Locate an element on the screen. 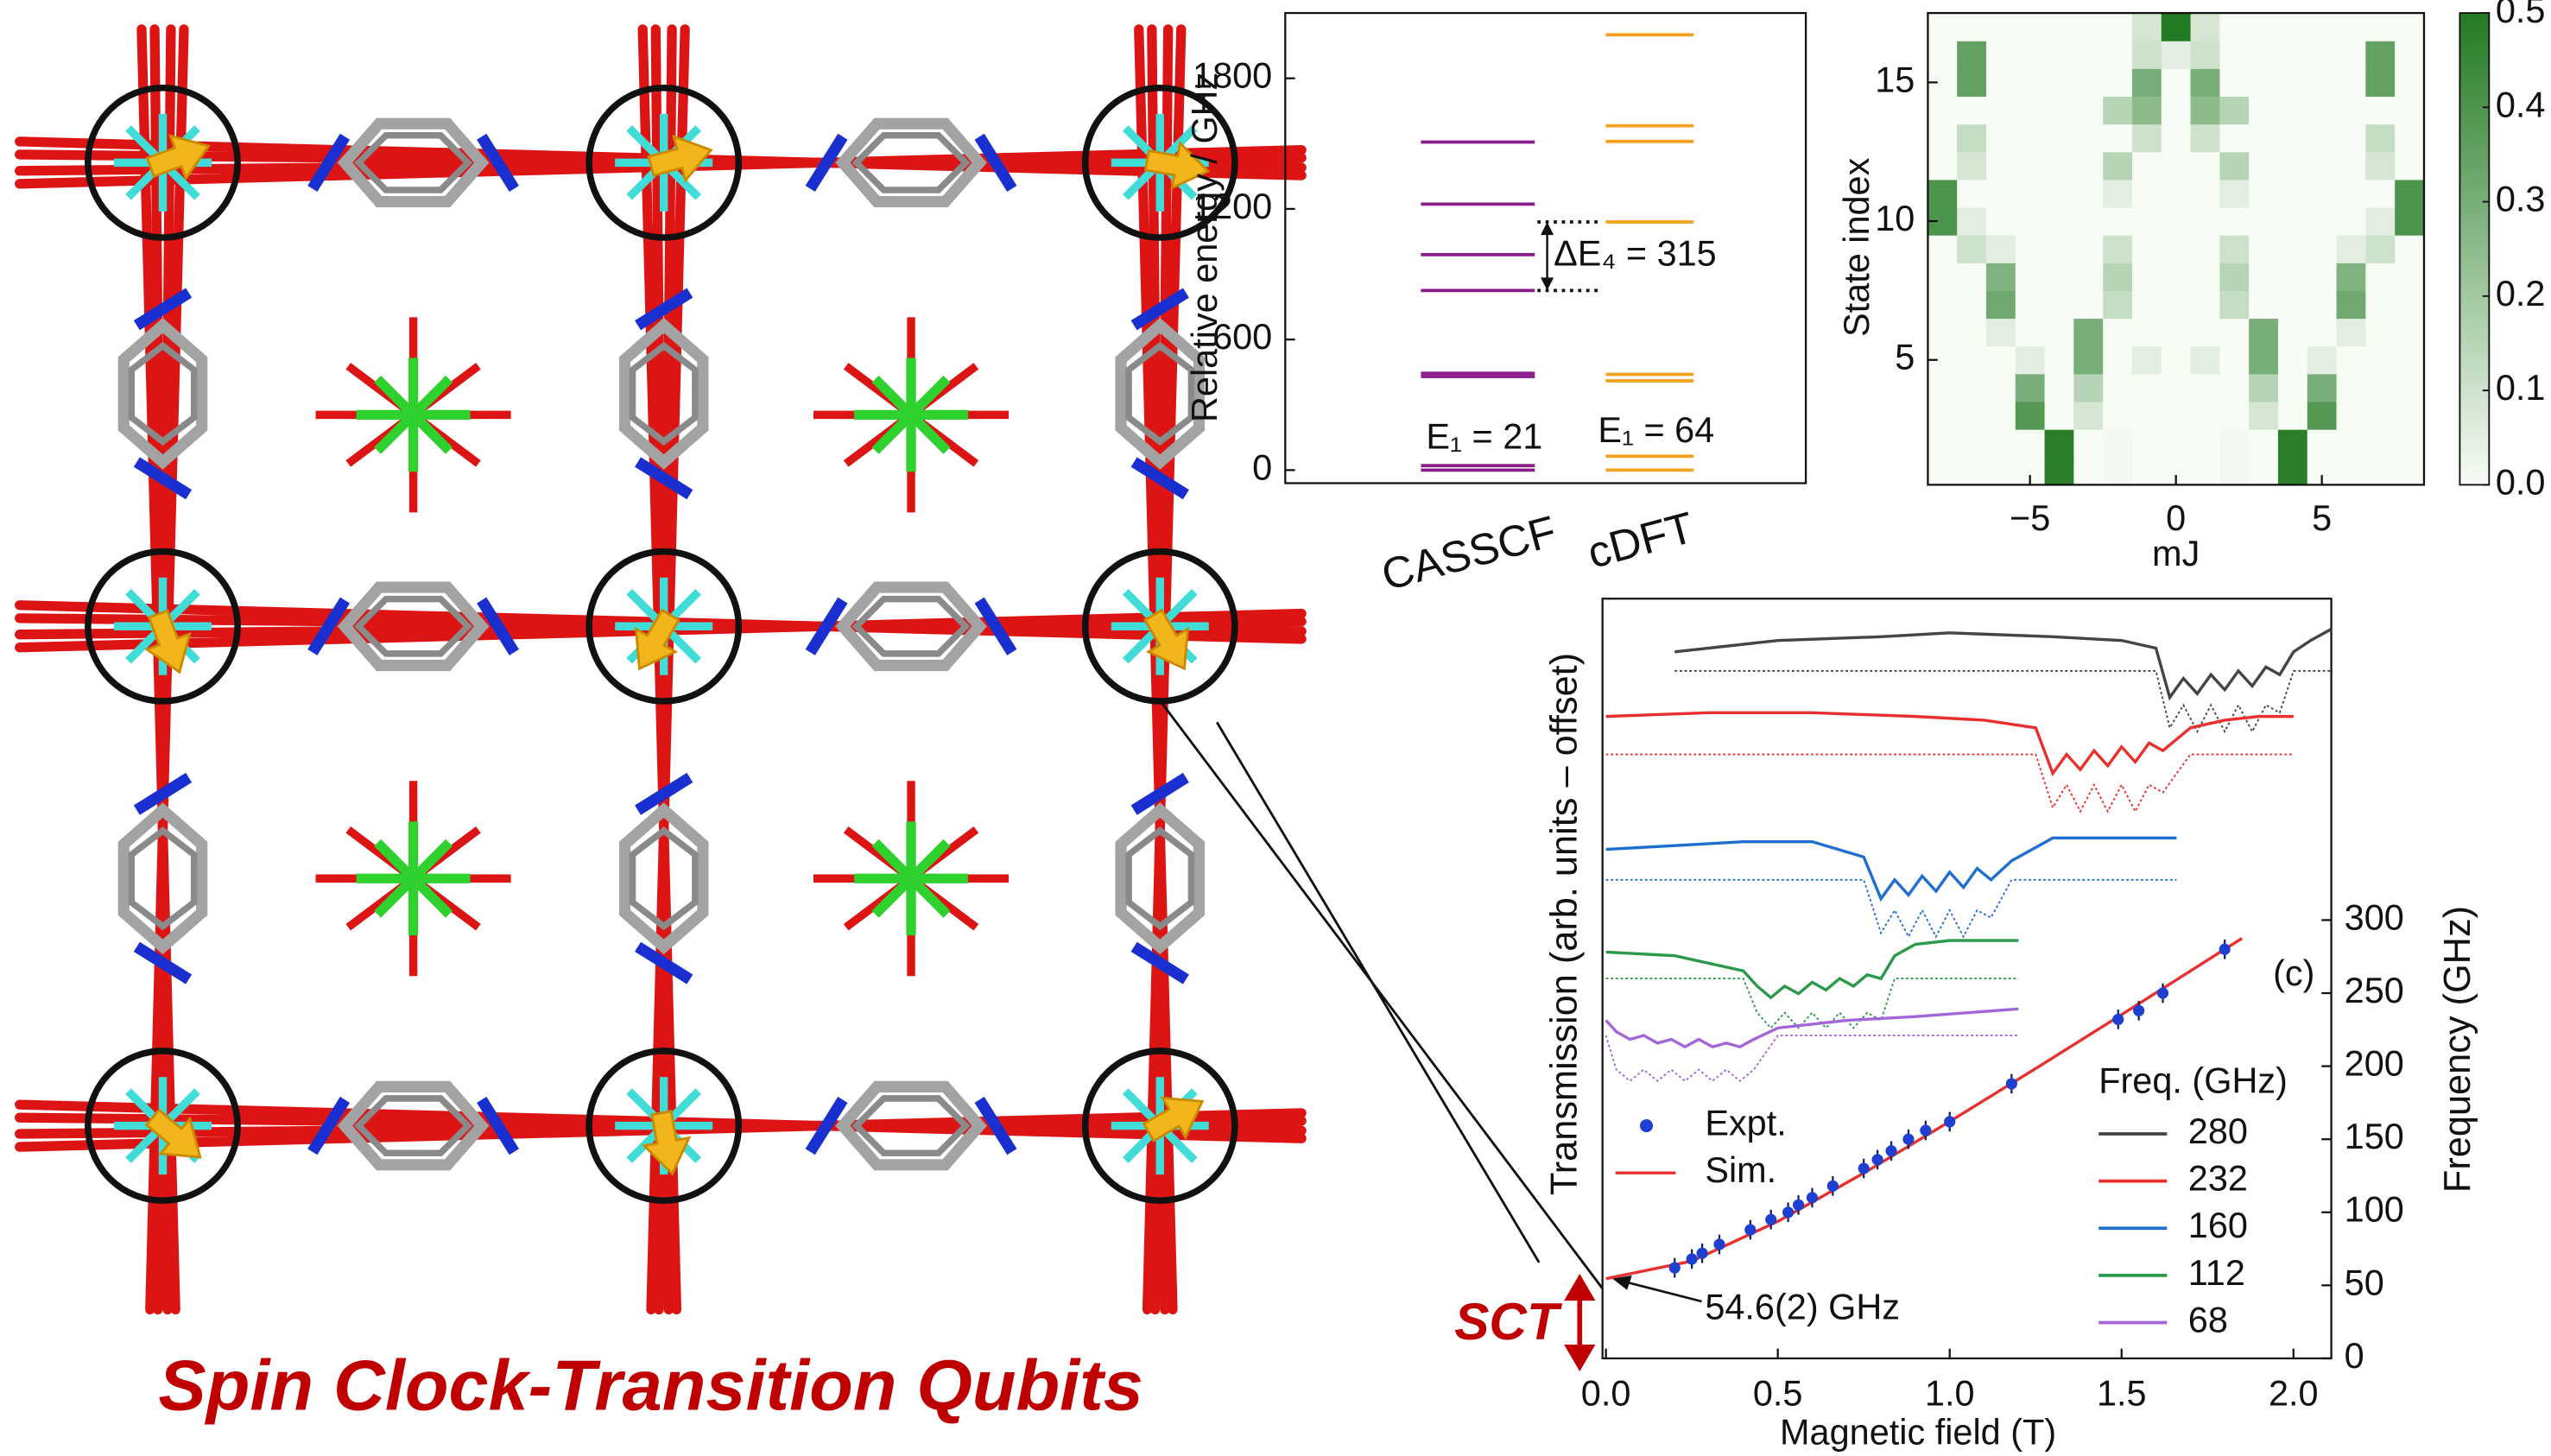 This screenshot has width=2551, height=1456. legend-label: Sim. is located at coordinates (1740, 1169).